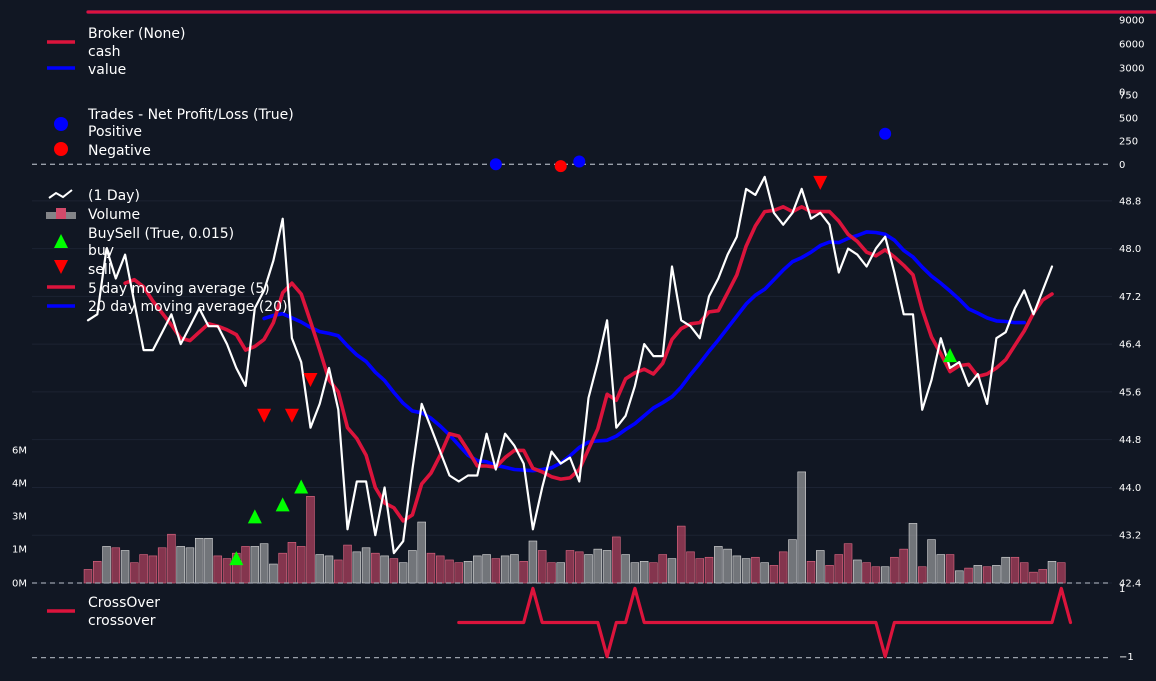  Describe the element at coordinates (1122, 589) in the screenshot. I see `crossover-axis-tick-label: 1` at that location.